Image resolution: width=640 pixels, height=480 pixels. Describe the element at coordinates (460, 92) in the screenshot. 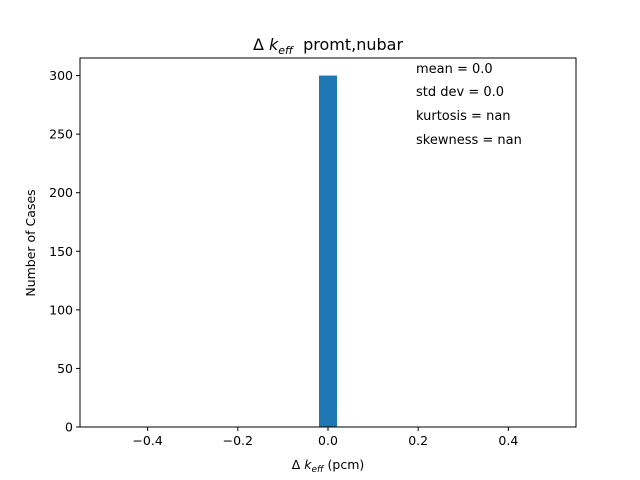

I see `stat-std-dev: std dev = 0.0` at that location.